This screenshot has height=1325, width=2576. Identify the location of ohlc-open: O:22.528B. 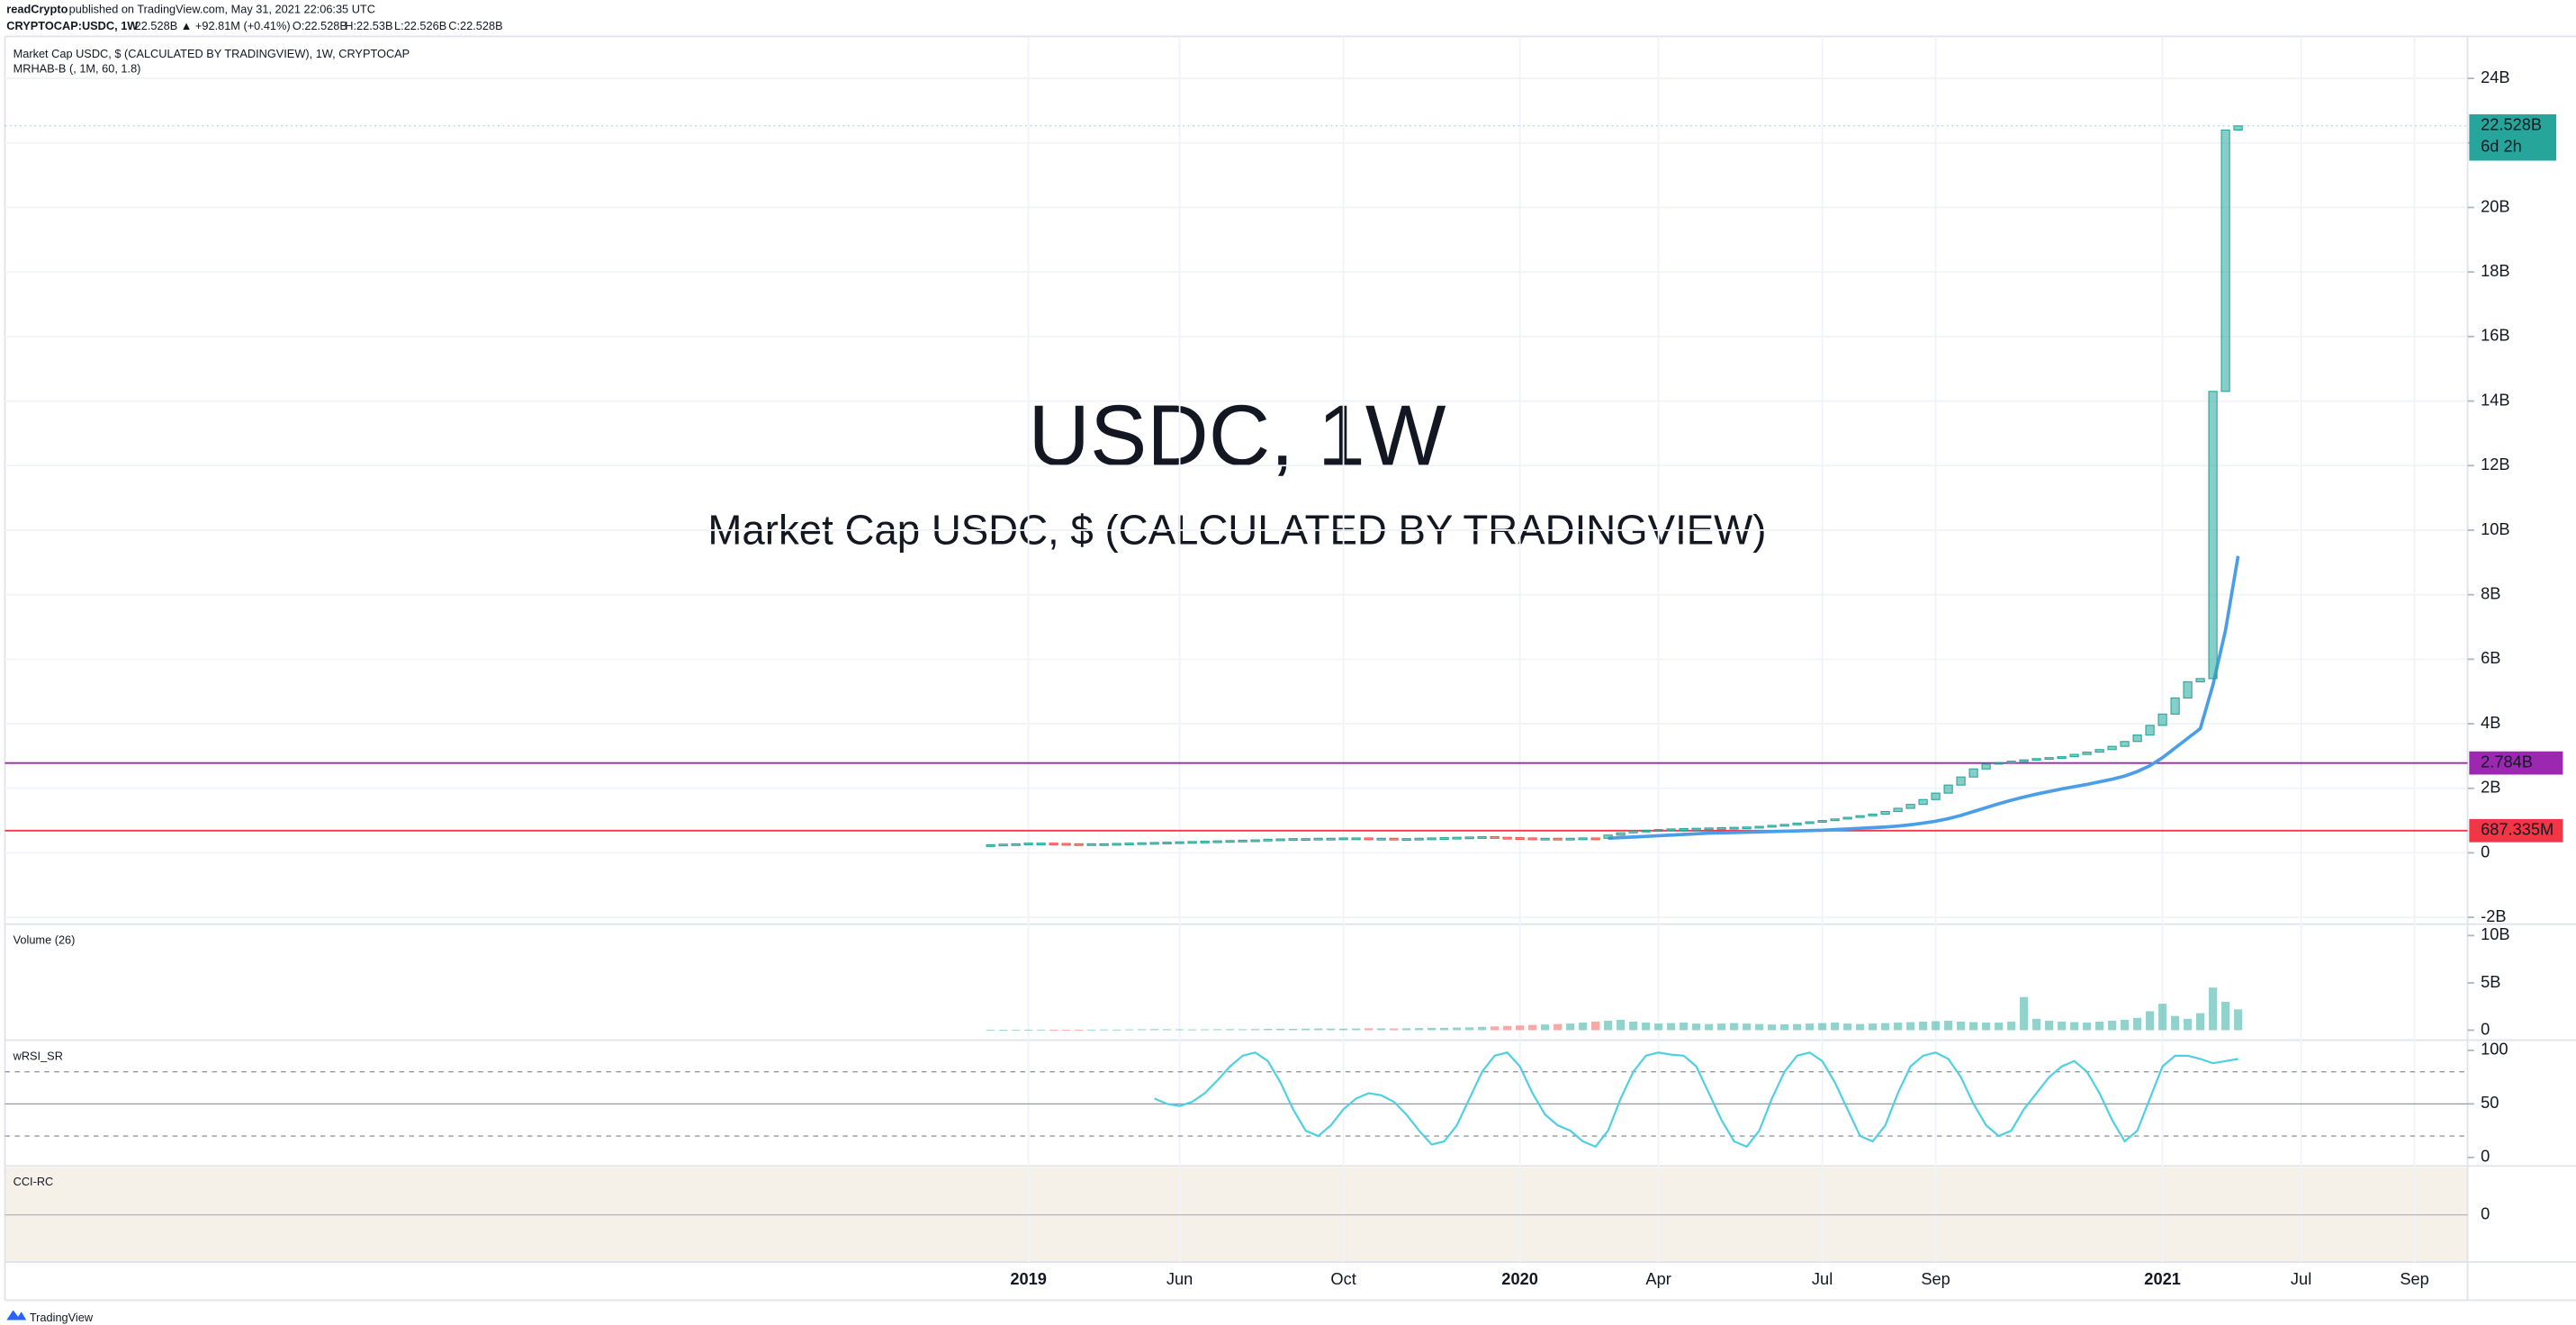
(320, 25).